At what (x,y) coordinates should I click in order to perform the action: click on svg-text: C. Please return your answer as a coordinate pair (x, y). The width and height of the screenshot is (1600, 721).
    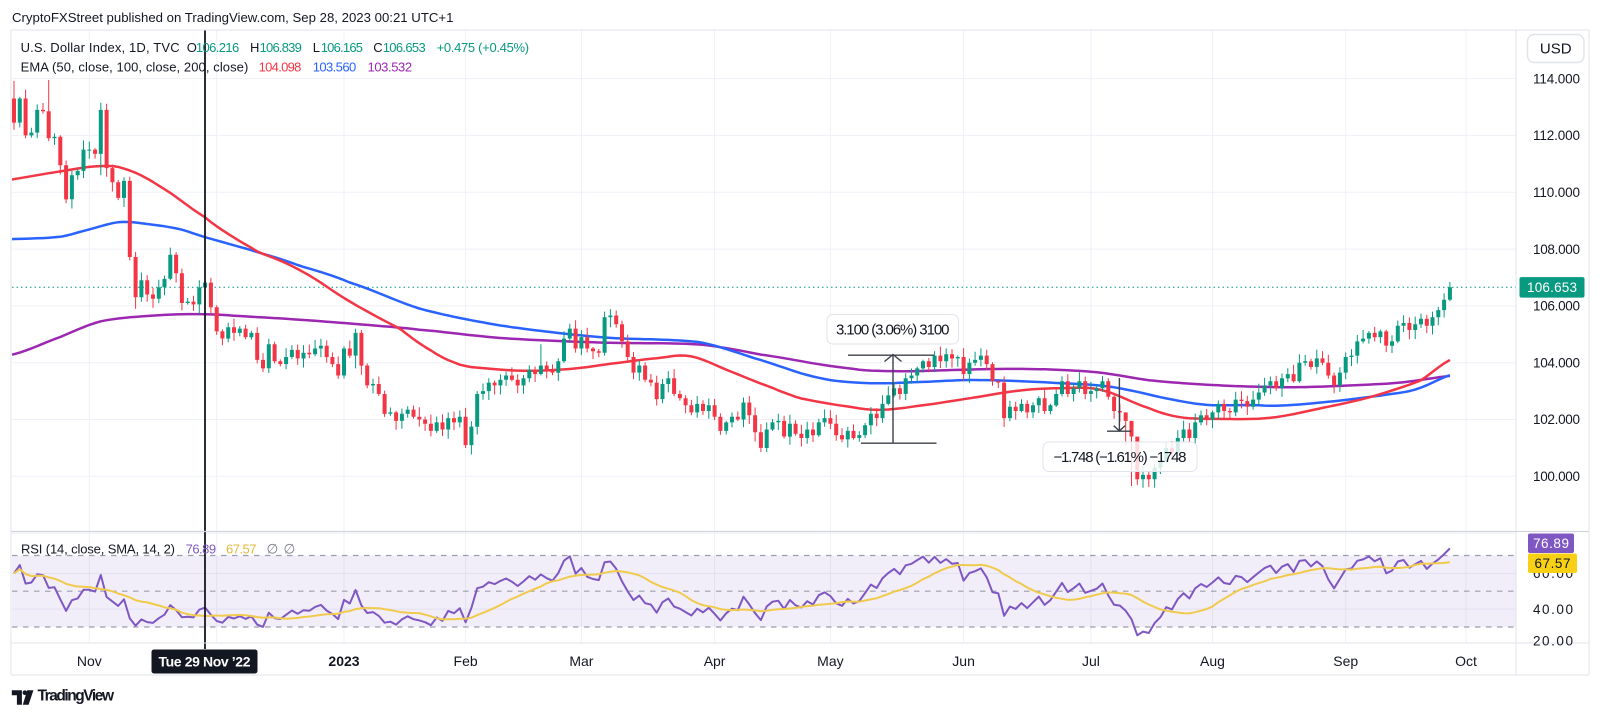
    Looking at the image, I should click on (377, 47).